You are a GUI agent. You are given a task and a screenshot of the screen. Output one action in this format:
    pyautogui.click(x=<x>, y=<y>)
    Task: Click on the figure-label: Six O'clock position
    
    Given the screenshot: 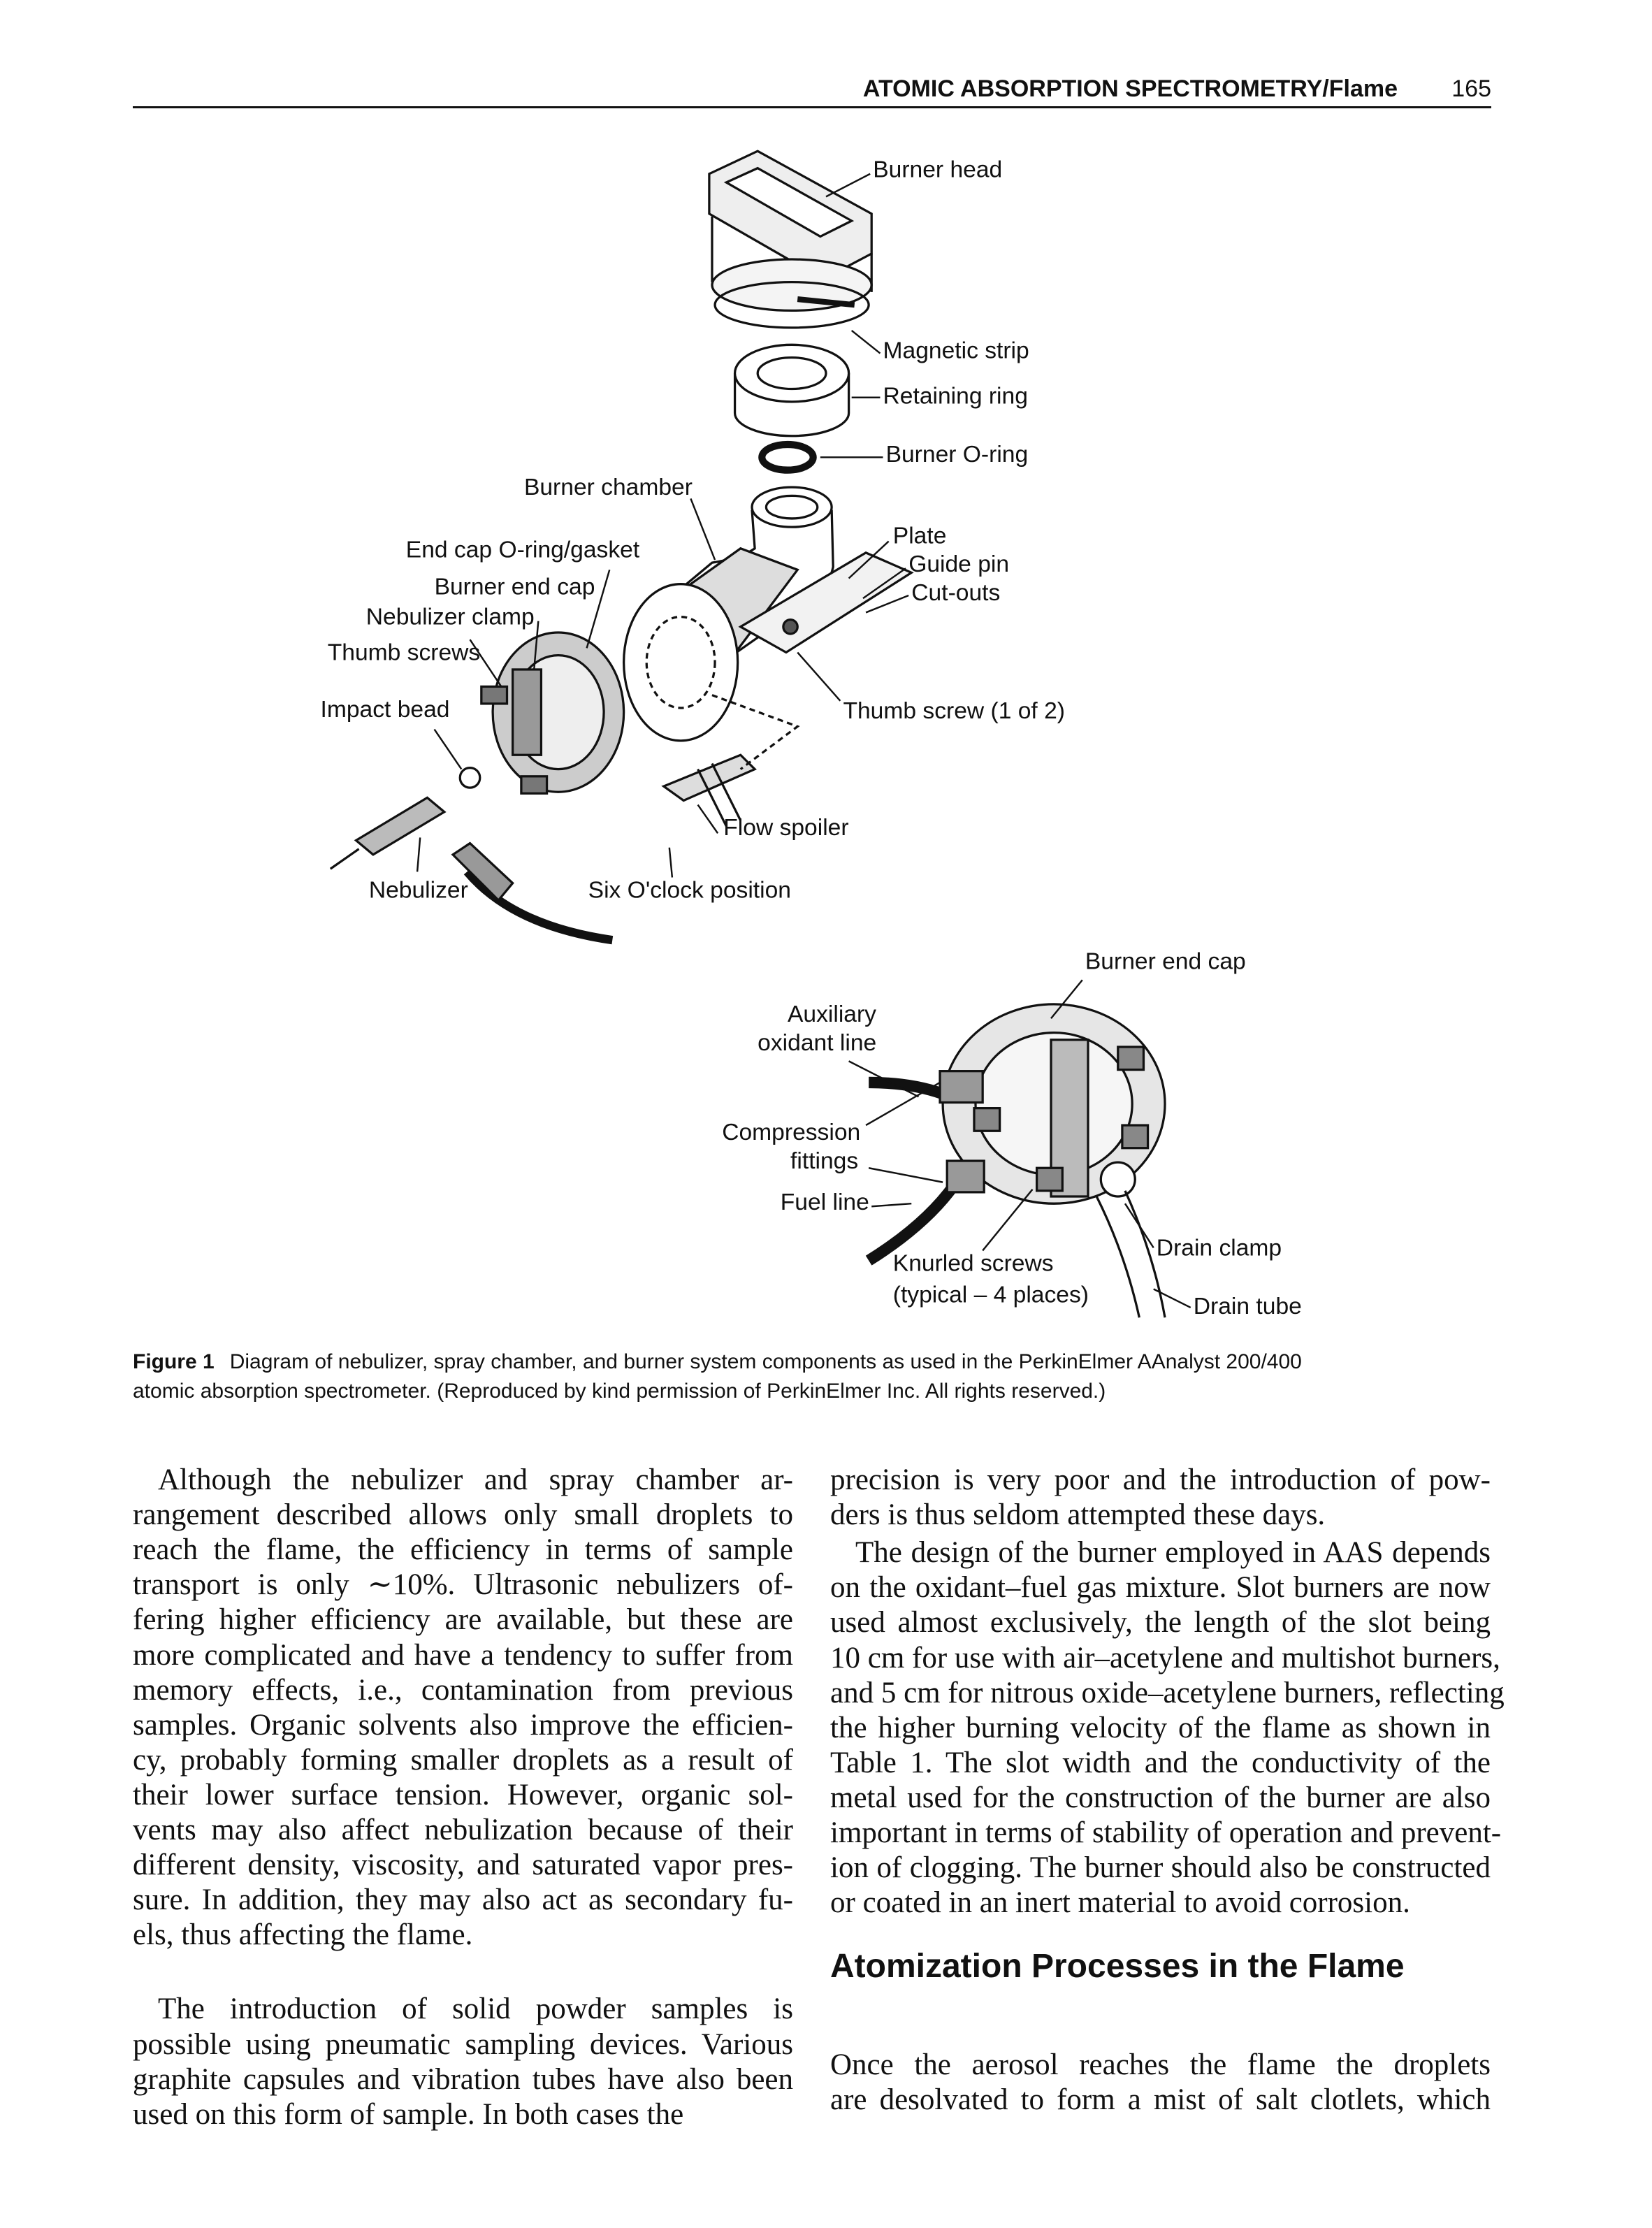 What is the action you would take?
    pyautogui.click(x=689, y=891)
    